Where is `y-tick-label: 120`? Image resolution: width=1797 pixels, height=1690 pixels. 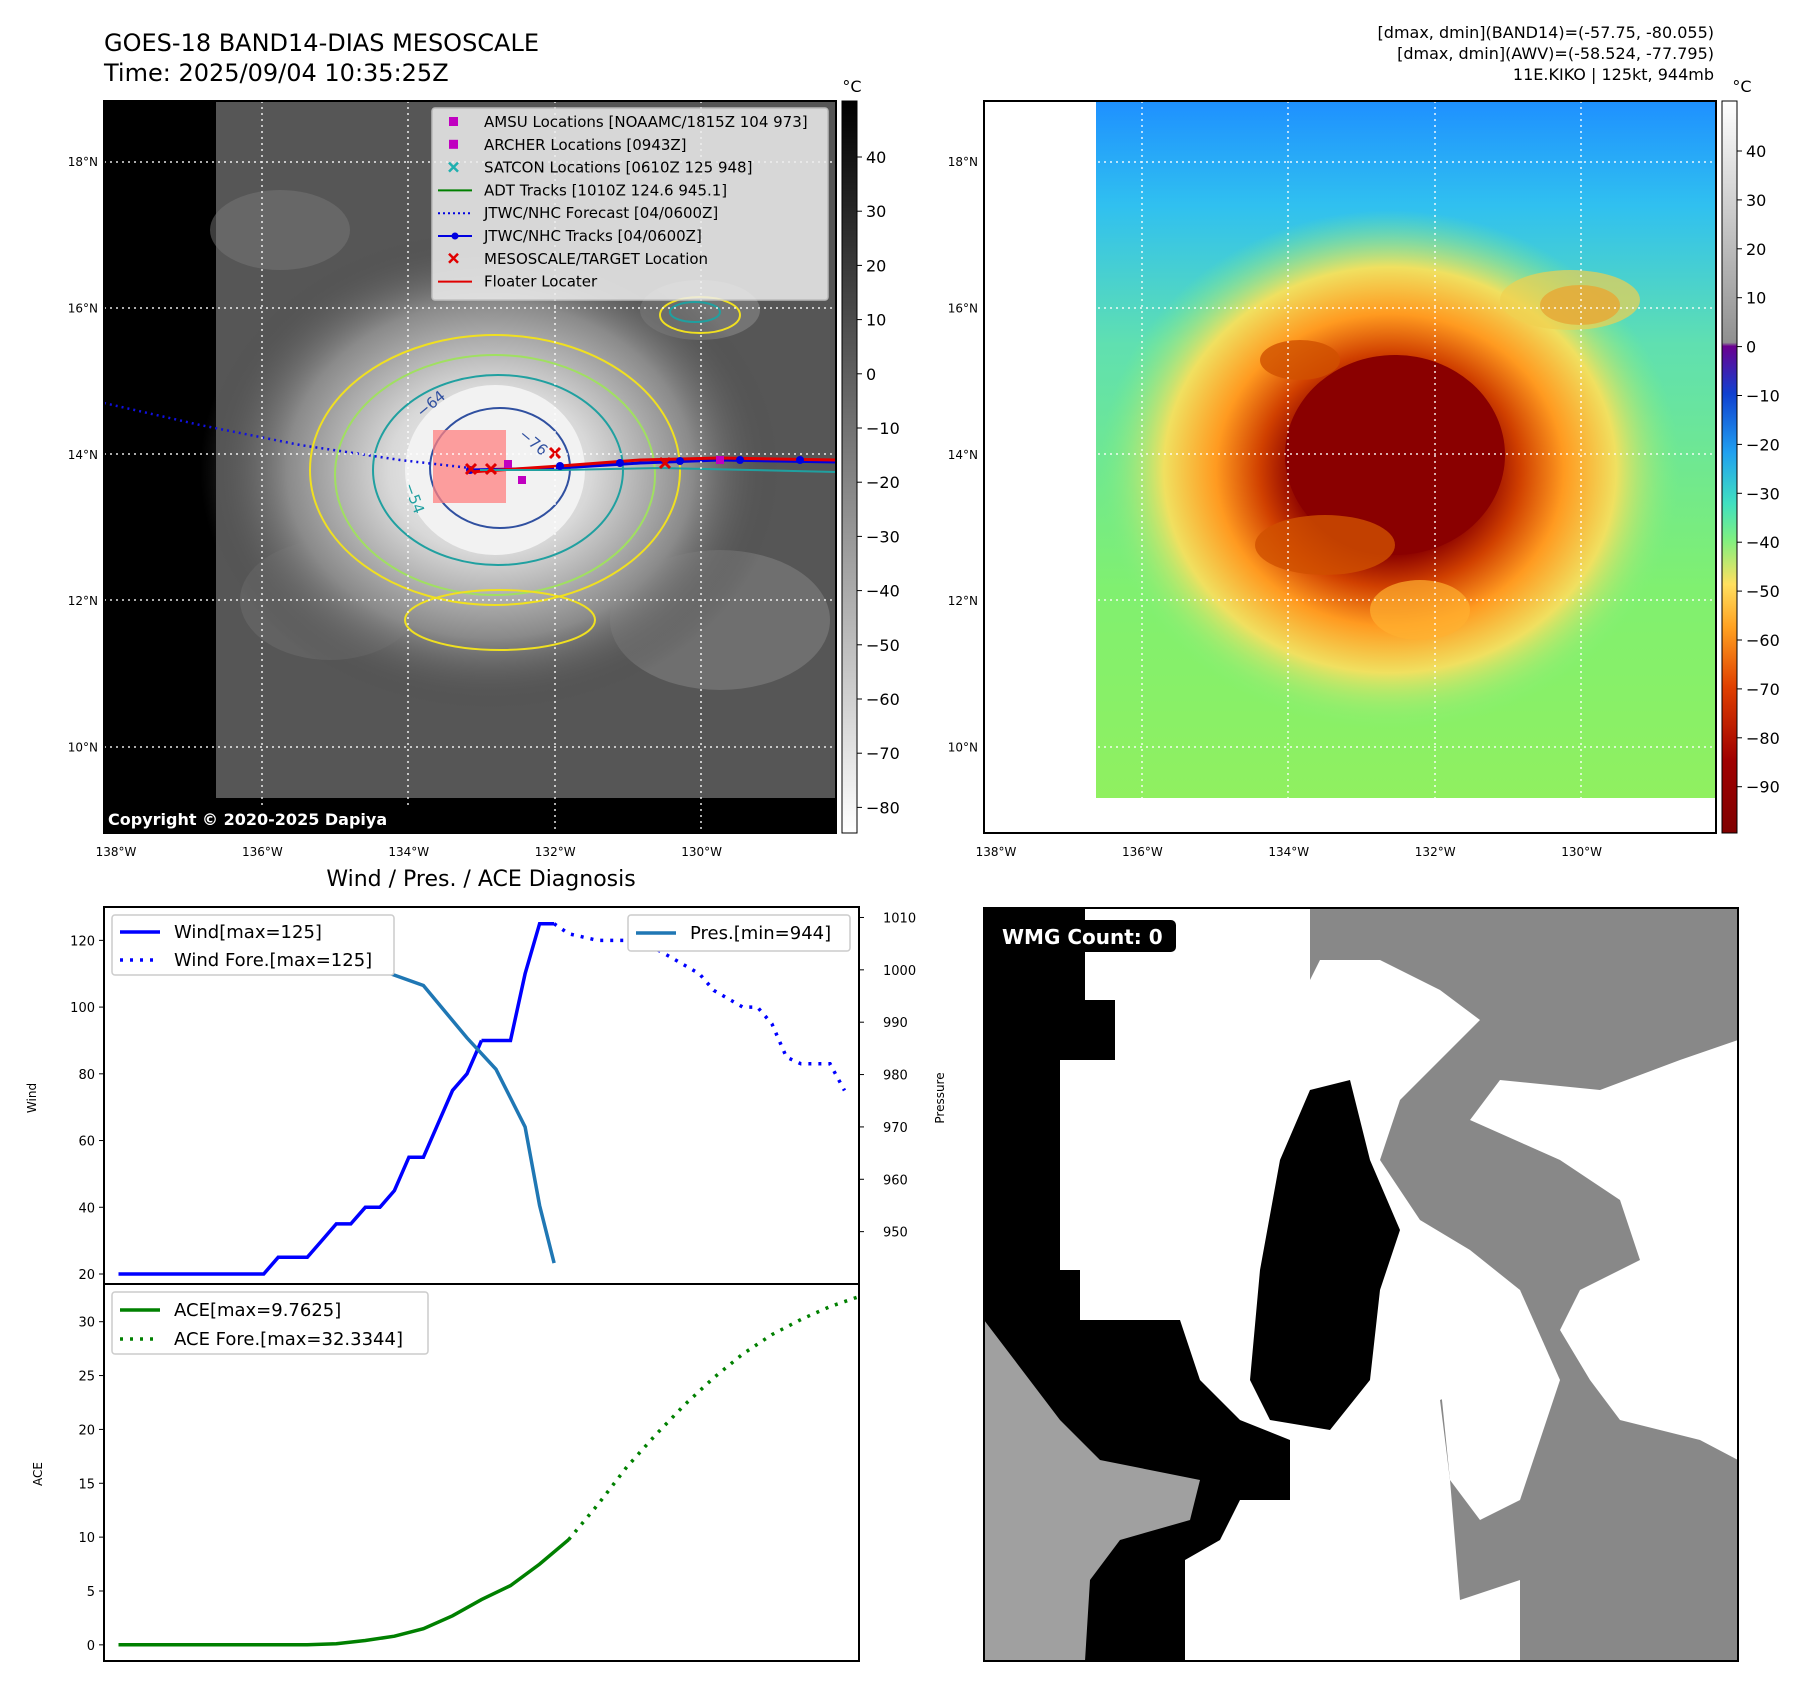
y-tick-label: 120 is located at coordinates (82, 941).